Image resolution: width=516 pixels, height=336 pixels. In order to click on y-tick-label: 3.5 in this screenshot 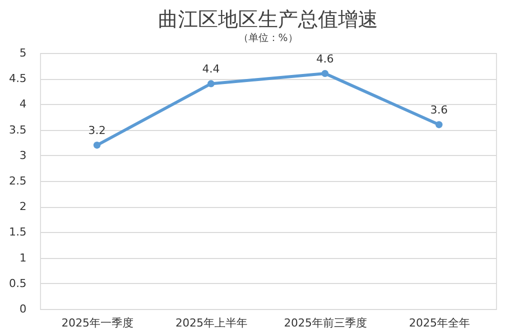, I will do `click(17, 129)`.